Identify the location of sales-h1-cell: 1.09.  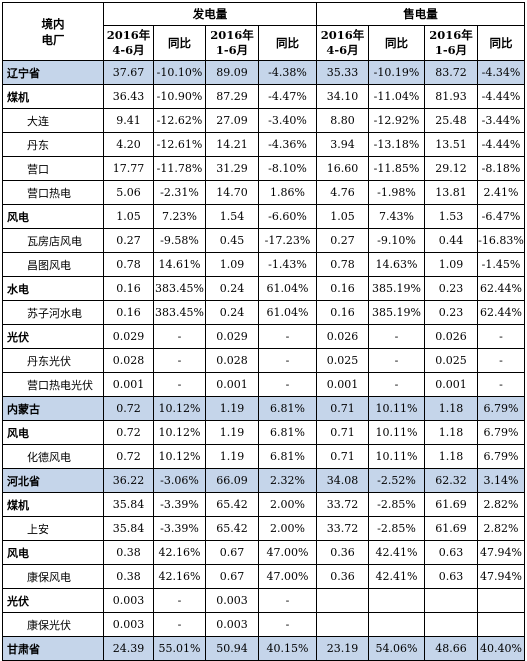
(451, 264).